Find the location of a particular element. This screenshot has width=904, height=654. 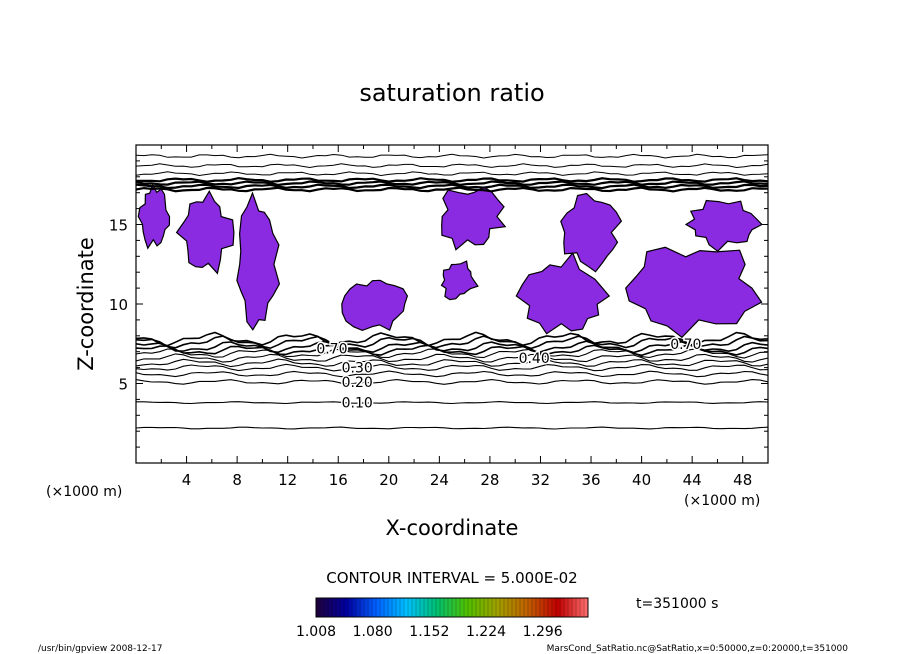

contour-labels: 0.10 0.200.30 0.40 0.70 0.70 is located at coordinates (509, 374).